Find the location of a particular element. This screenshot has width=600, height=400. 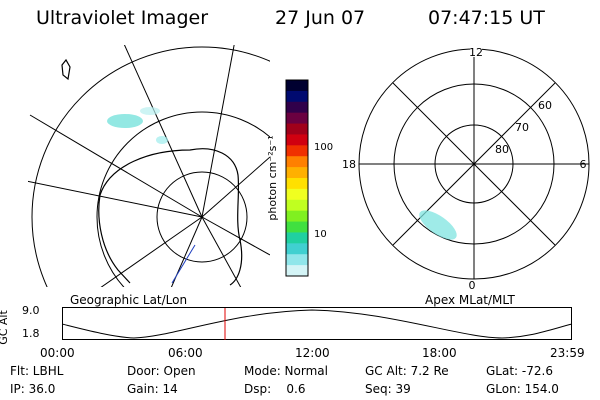

altitude-timeline is located at coordinates (317, 323).